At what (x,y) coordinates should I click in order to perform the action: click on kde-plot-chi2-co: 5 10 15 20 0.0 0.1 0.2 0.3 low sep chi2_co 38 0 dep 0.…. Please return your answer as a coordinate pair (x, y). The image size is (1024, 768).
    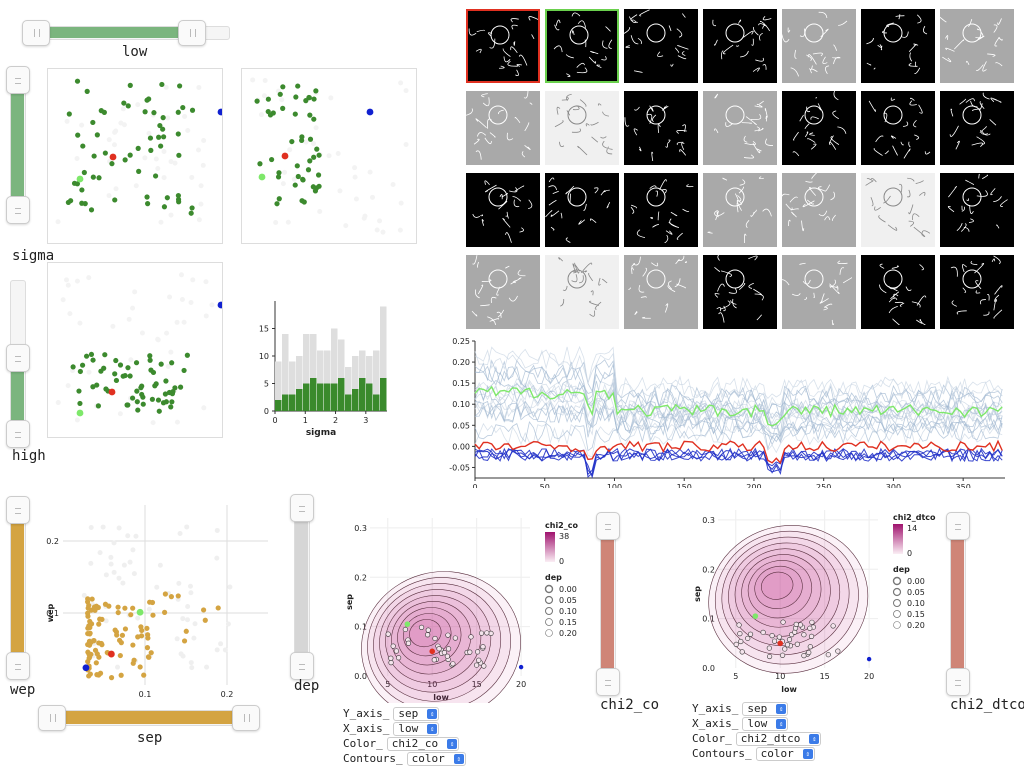
    Looking at the image, I should click on (465, 614).